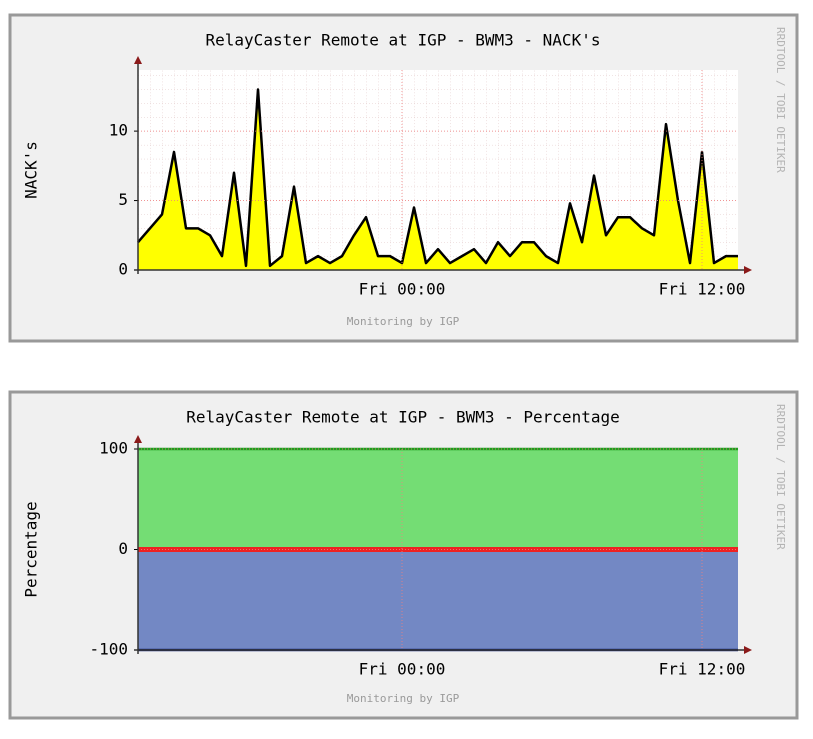  I want to click on y-tick-label: 5, so click(123, 199).